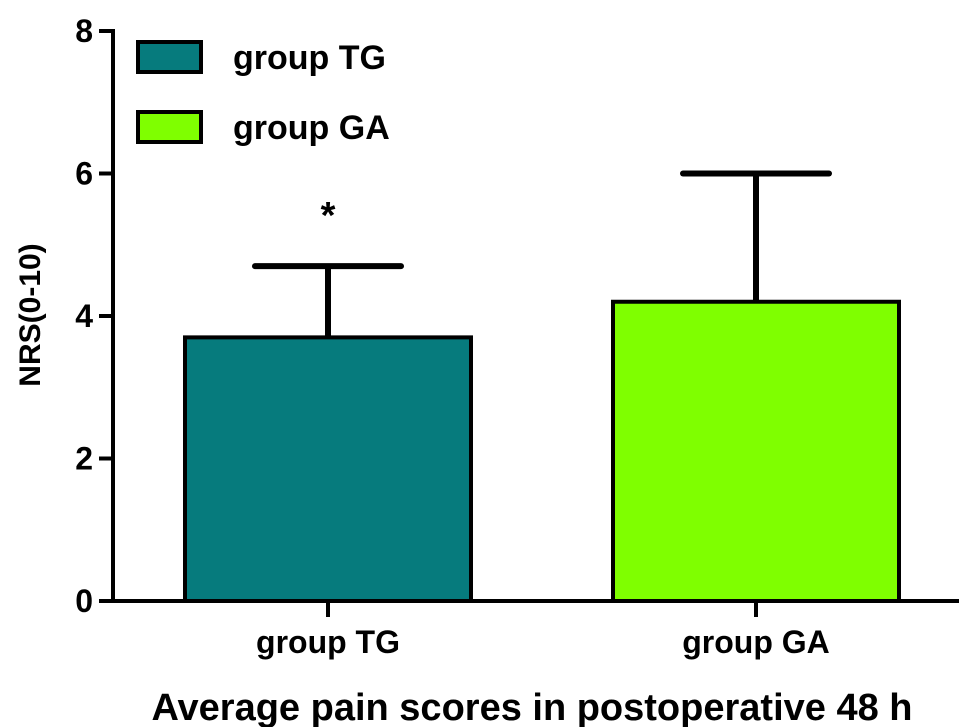  I want to click on y-tick-label: 6, so click(84, 174).